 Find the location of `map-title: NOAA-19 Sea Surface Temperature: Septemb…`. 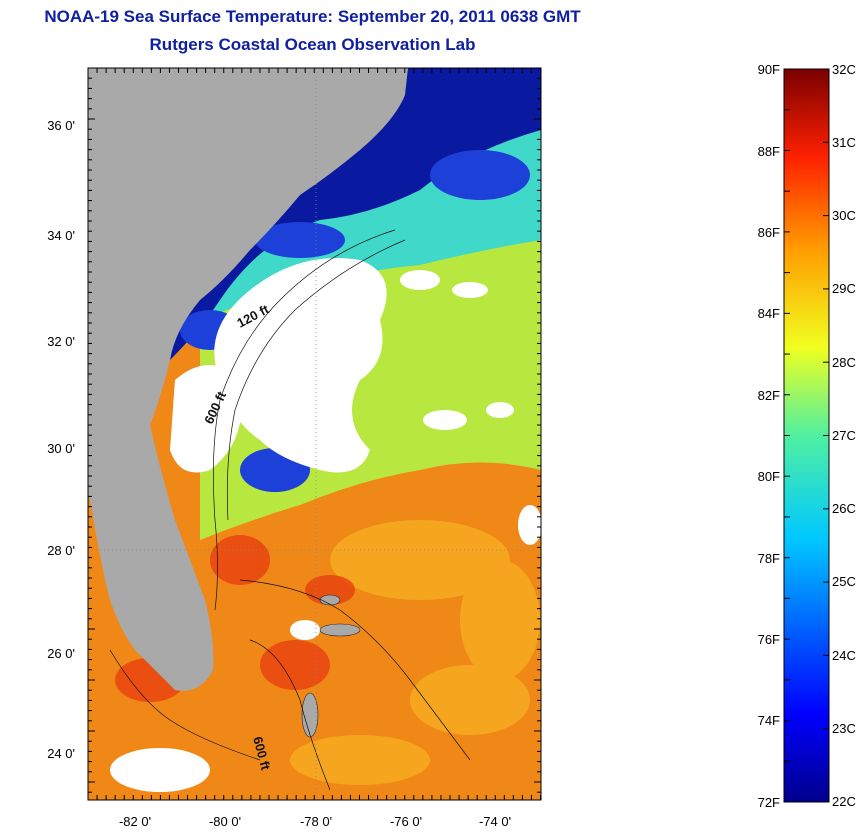

map-title: NOAA-19 Sea Surface Temperature: Septemb… is located at coordinates (312, 16).